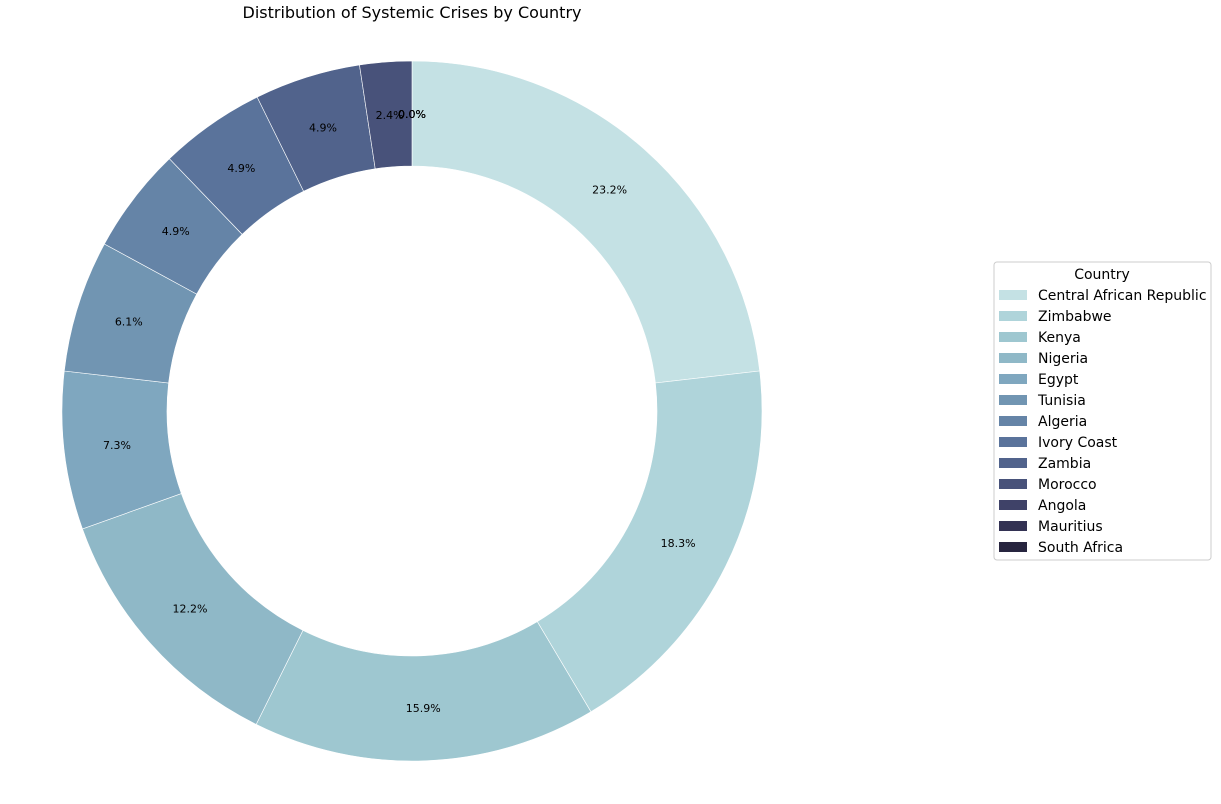 Image resolution: width=1221 pixels, height=804 pixels. I want to click on percent-label-tunisia: 6.1%, so click(129, 322).